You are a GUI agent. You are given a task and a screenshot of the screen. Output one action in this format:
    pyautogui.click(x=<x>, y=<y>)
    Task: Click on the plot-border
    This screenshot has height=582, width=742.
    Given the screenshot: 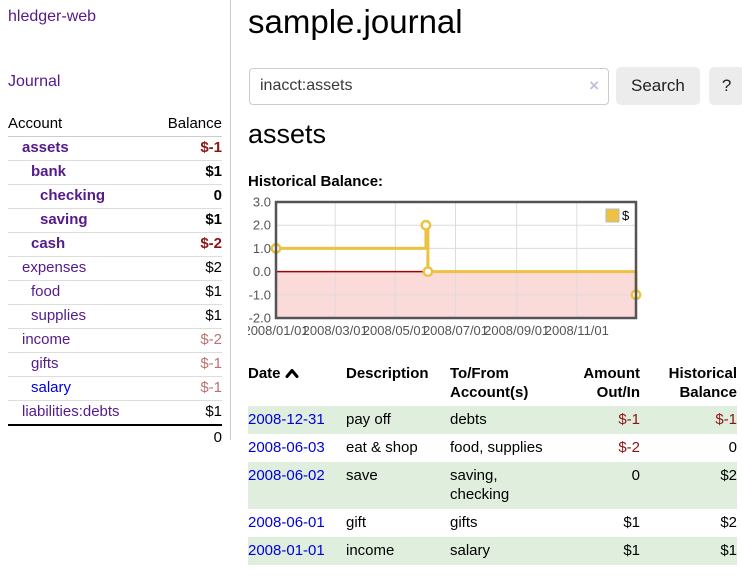 What is the action you would take?
    pyautogui.click(x=456, y=260)
    